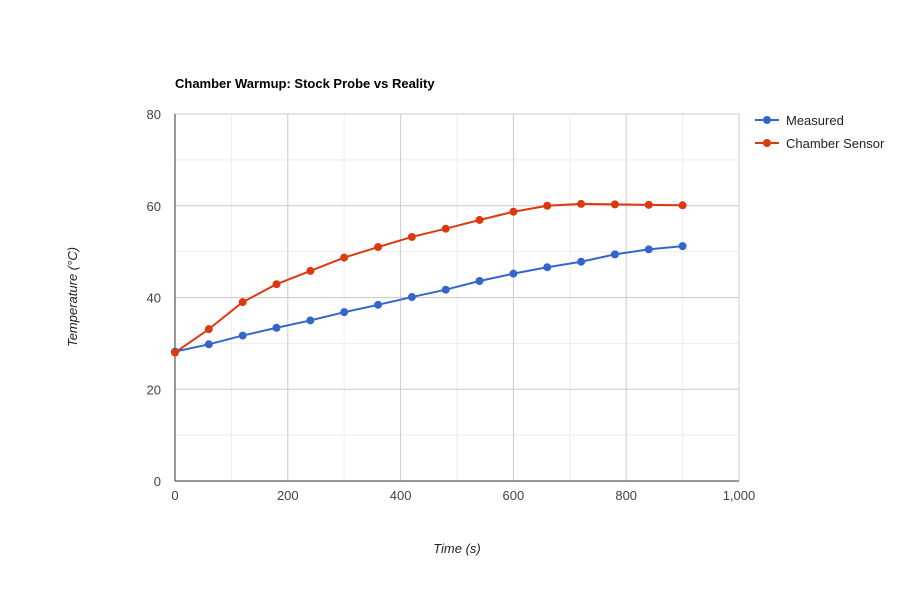 The width and height of the screenshot is (914, 594). Describe the element at coordinates (154, 389) in the screenshot. I see `y-tick-label: 20` at that location.